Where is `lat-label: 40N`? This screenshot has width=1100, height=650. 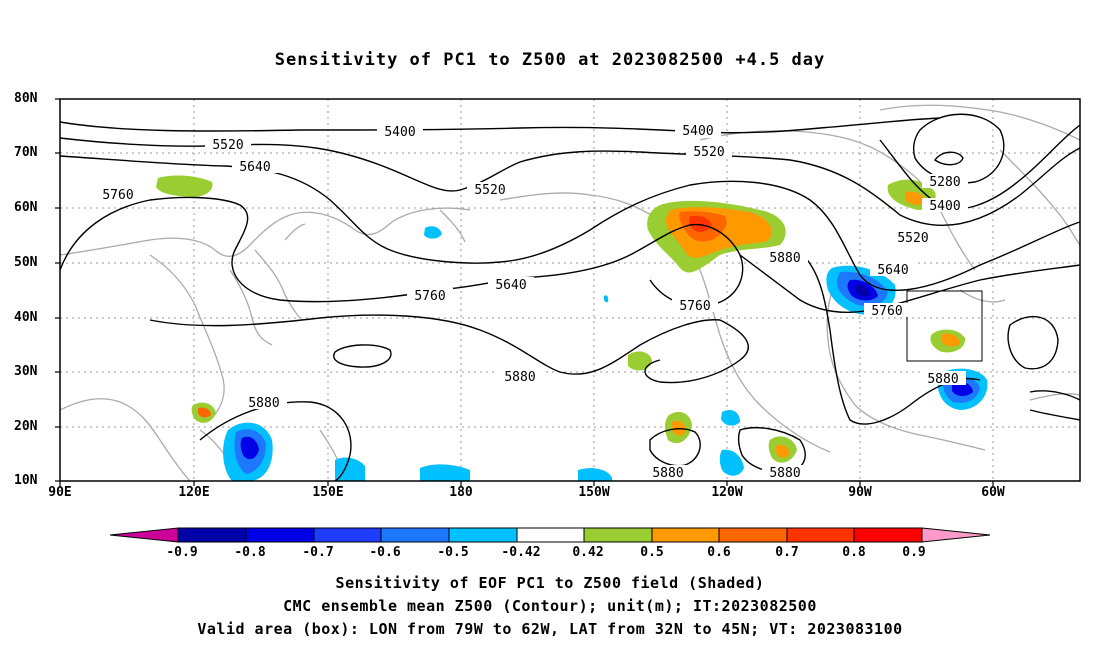
lat-label: 40N is located at coordinates (26, 317).